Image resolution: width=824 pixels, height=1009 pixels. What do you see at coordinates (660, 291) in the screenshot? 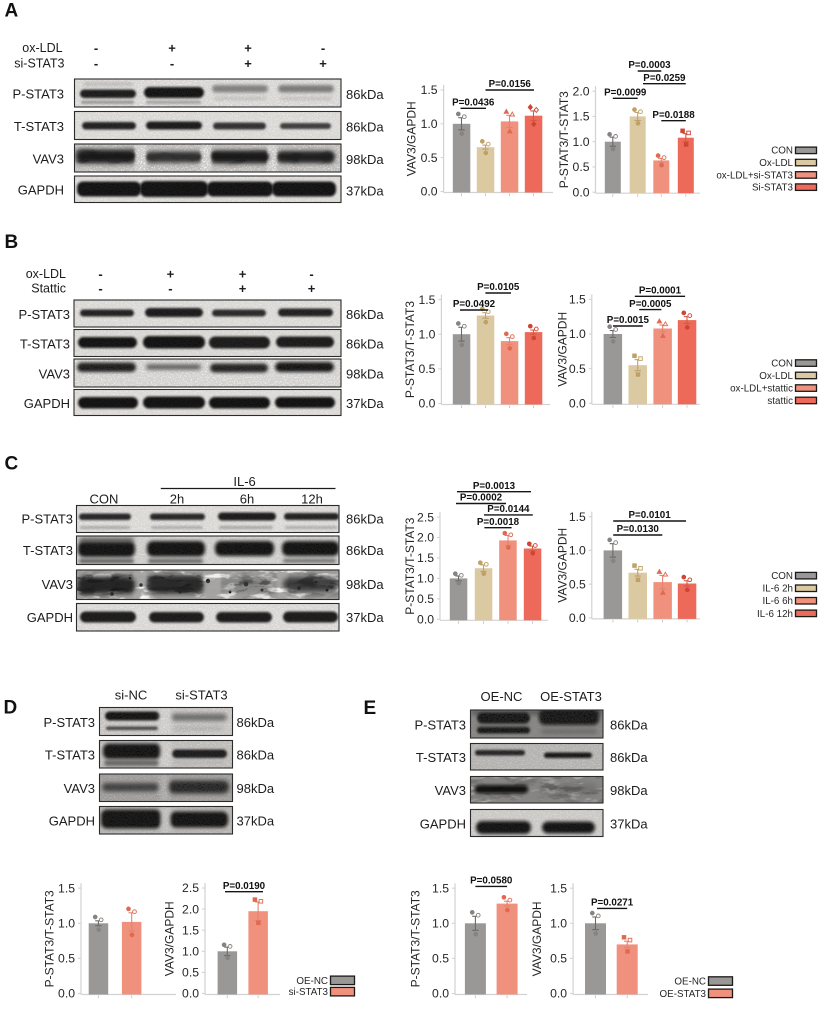
I see `svg-text: P=0.0001` at bounding box center [660, 291].